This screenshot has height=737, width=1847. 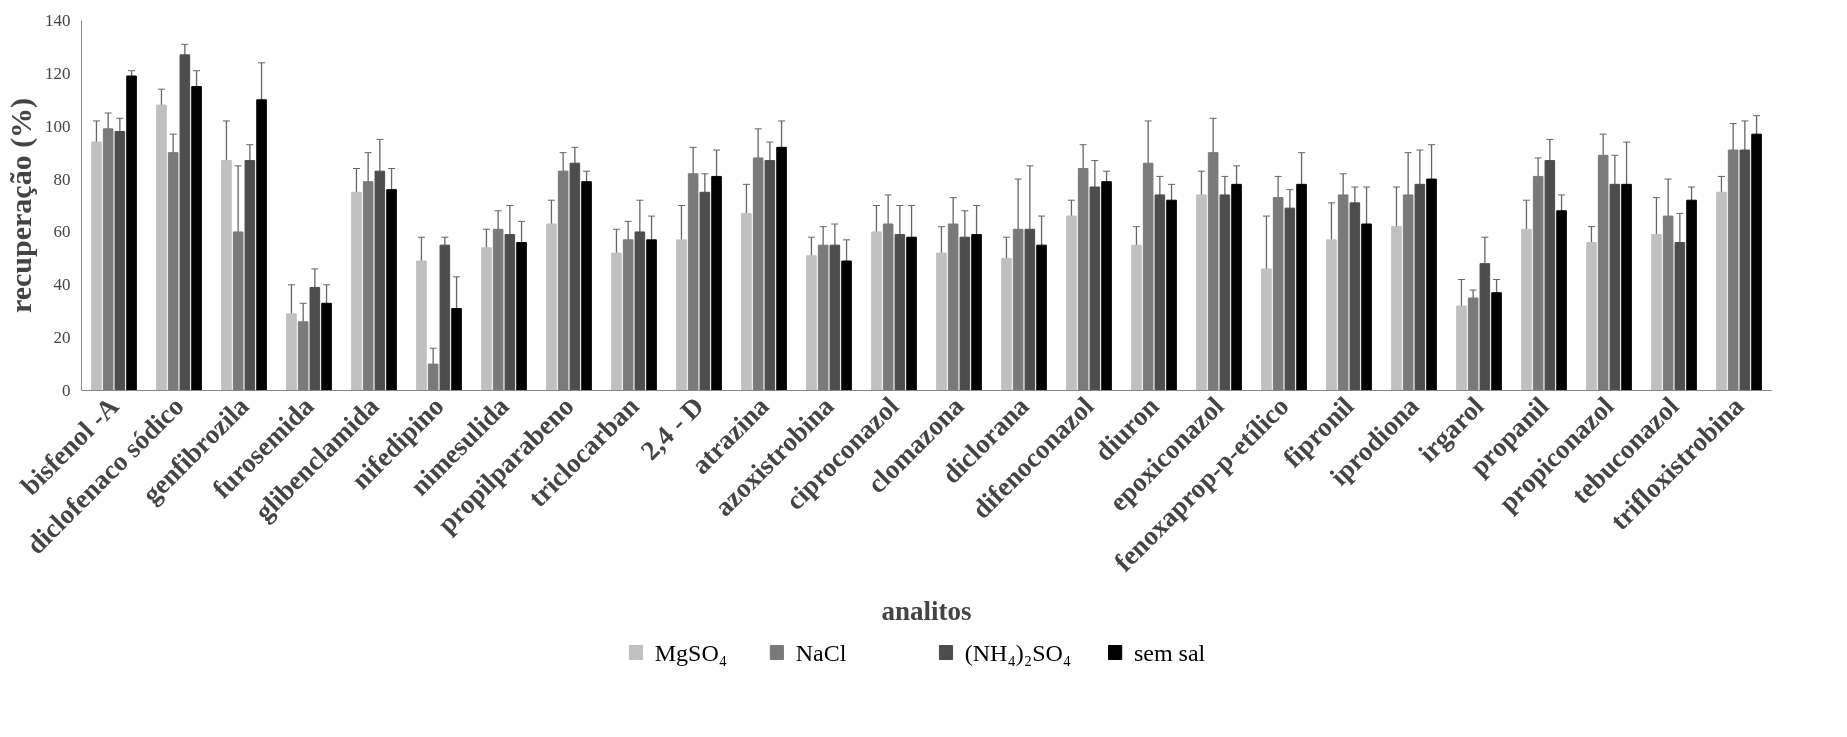 I want to click on y-tick-label: 40, so click(x=62, y=285).